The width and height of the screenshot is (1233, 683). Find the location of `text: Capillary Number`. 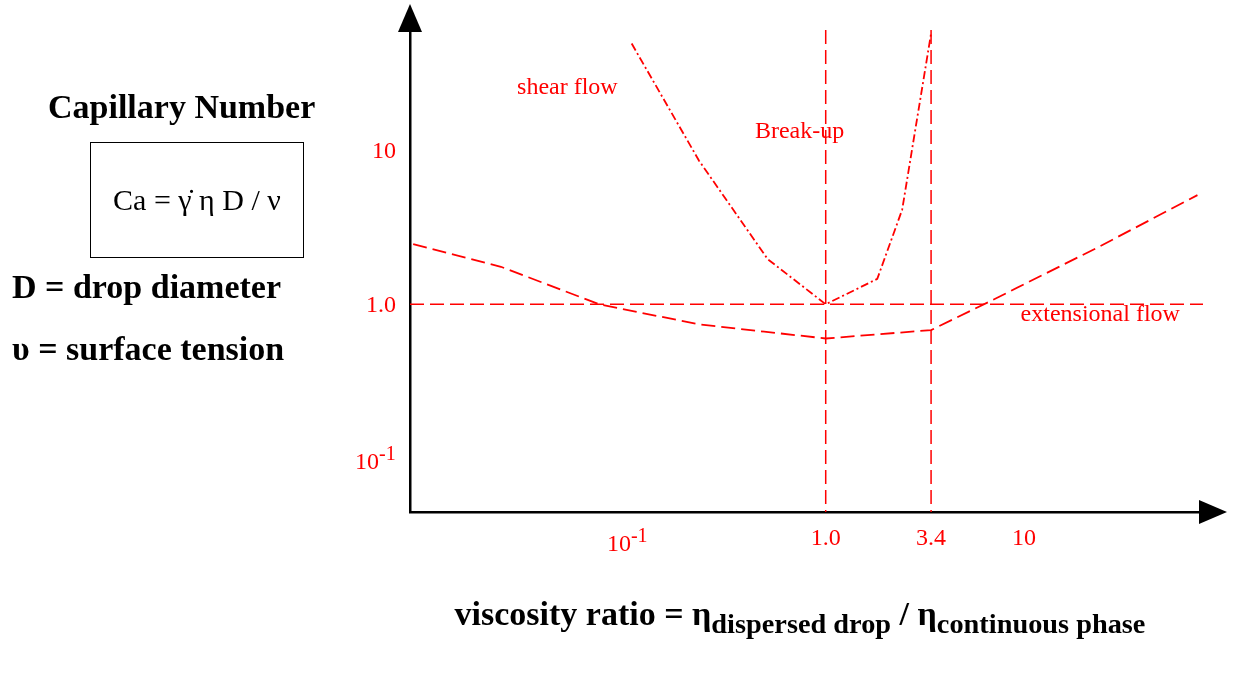

text: Capillary Number is located at coordinates (182, 107).